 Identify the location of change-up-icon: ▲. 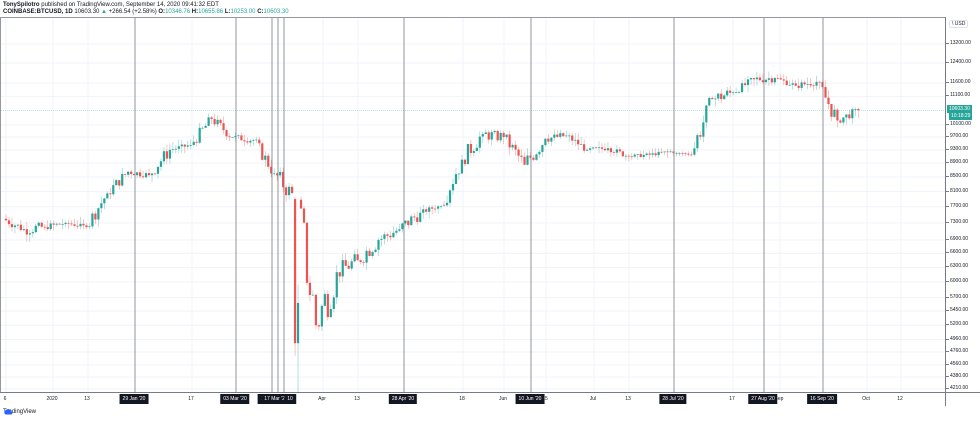
(104, 12).